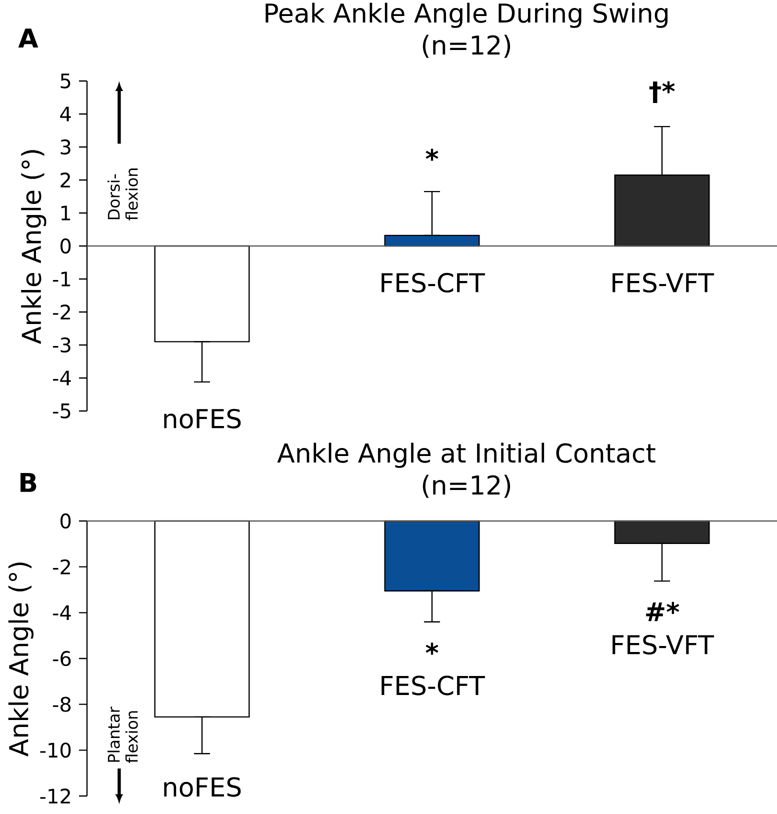 This screenshot has width=777, height=814. What do you see at coordinates (28, 482) in the screenshot?
I see `text: B` at bounding box center [28, 482].